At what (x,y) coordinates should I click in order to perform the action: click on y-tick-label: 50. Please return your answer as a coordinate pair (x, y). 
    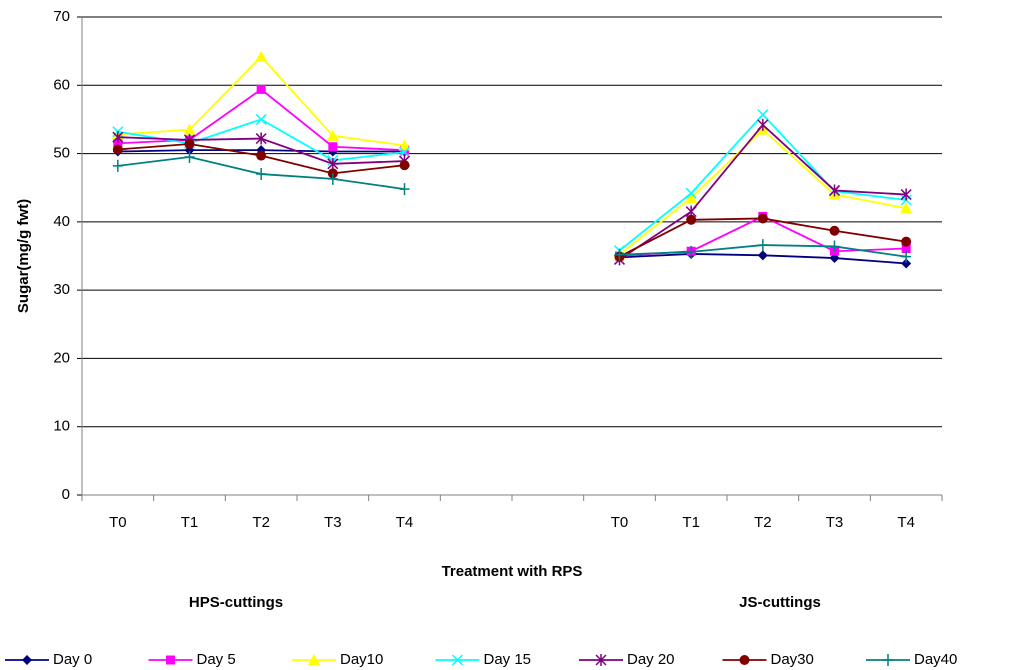
    Looking at the image, I should click on (61, 153).